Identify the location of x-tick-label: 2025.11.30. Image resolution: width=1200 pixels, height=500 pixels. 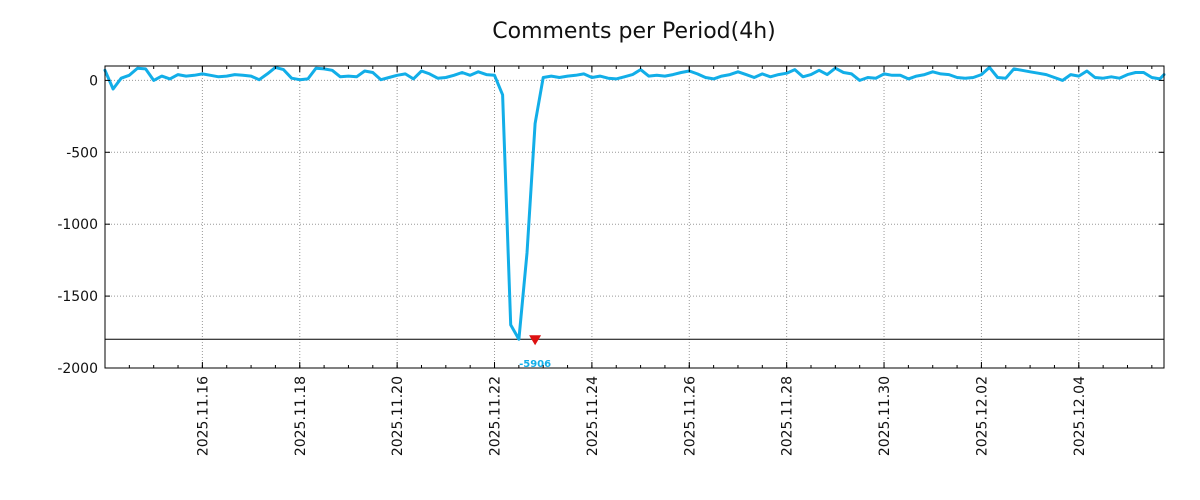
(885, 416).